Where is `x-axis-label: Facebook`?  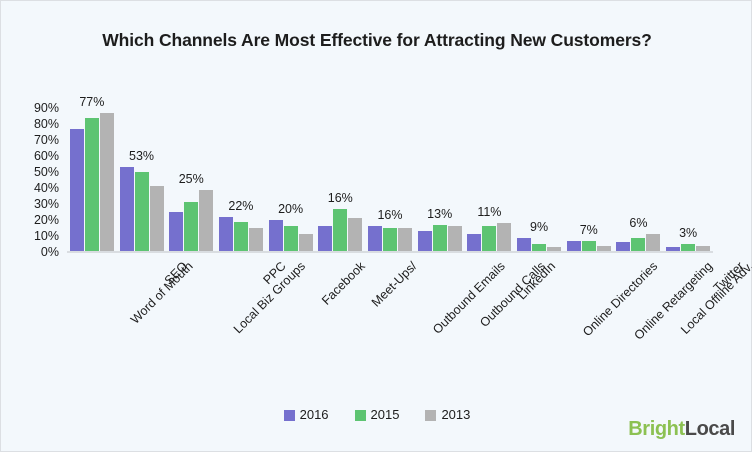
x-axis-label: Facebook is located at coordinates (343, 283).